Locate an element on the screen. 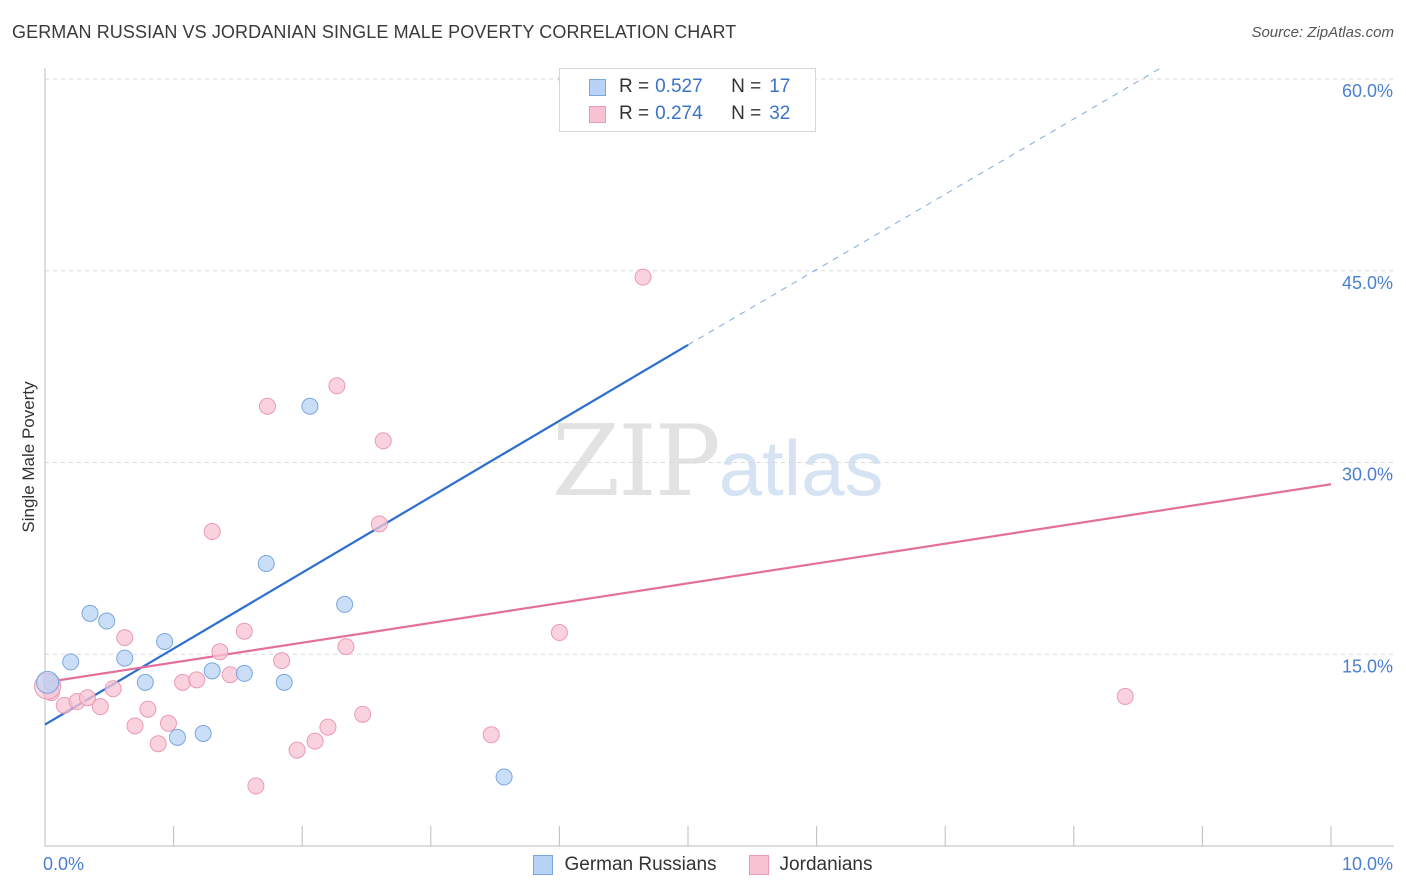 The height and width of the screenshot is (892, 1406). legend-r-value: 0.527 is located at coordinates (679, 86).